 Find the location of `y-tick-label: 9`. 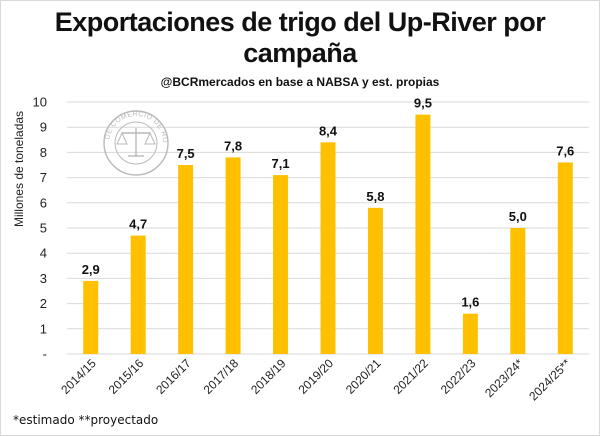

y-tick-label: 9 is located at coordinates (43, 127).